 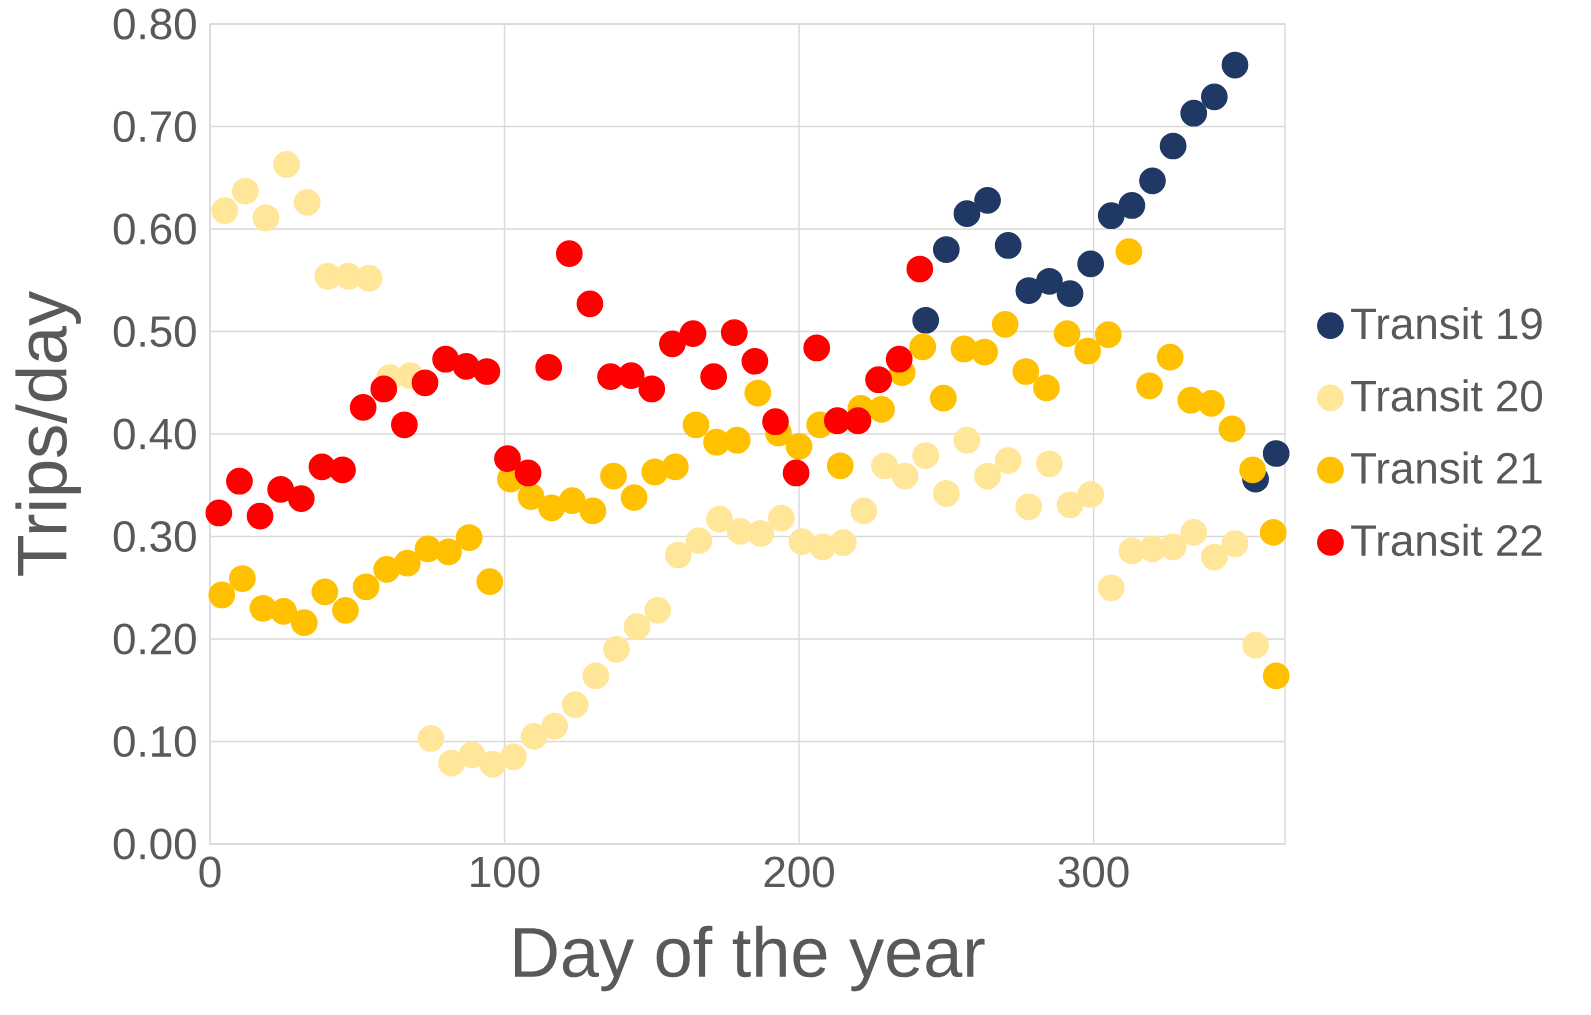 What do you see at coordinates (154, 537) in the screenshot?
I see `y-tick-label: 0.30` at bounding box center [154, 537].